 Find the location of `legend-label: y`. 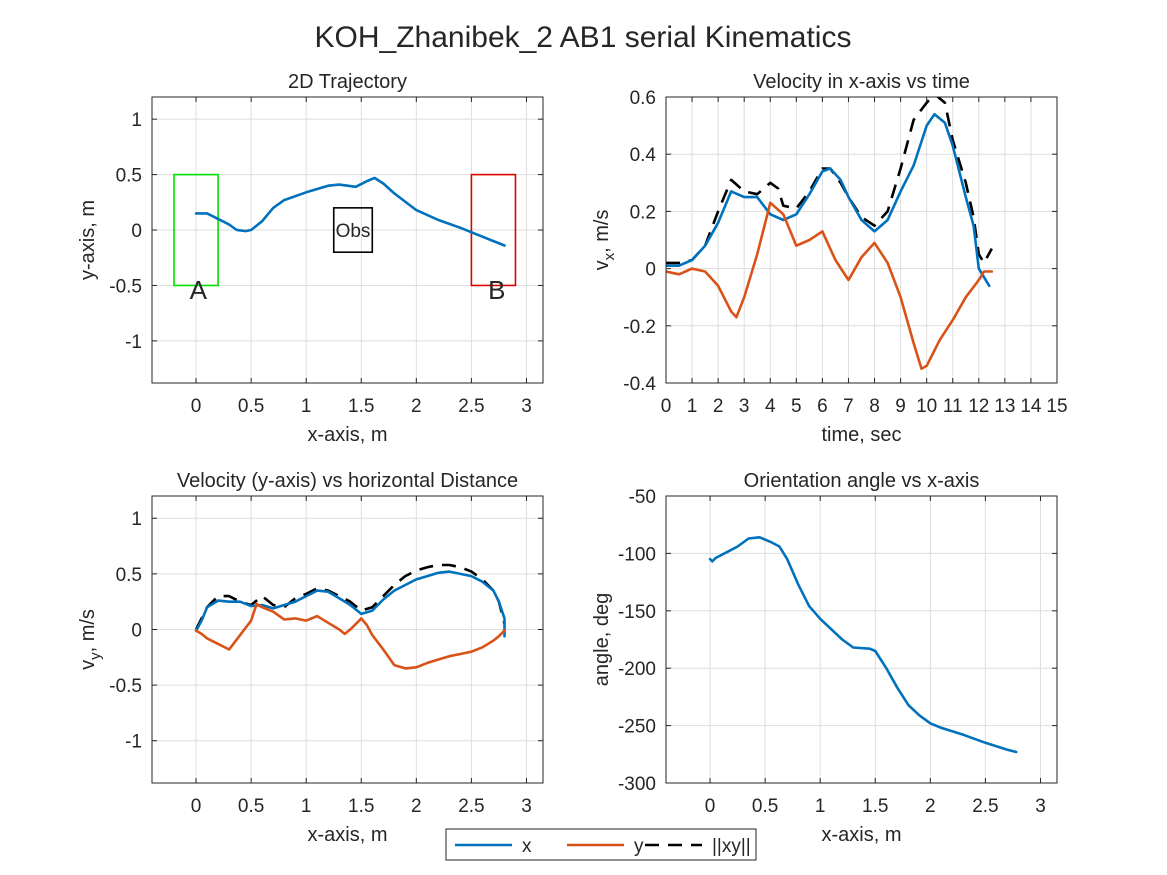

legend-label: y is located at coordinates (639, 846).